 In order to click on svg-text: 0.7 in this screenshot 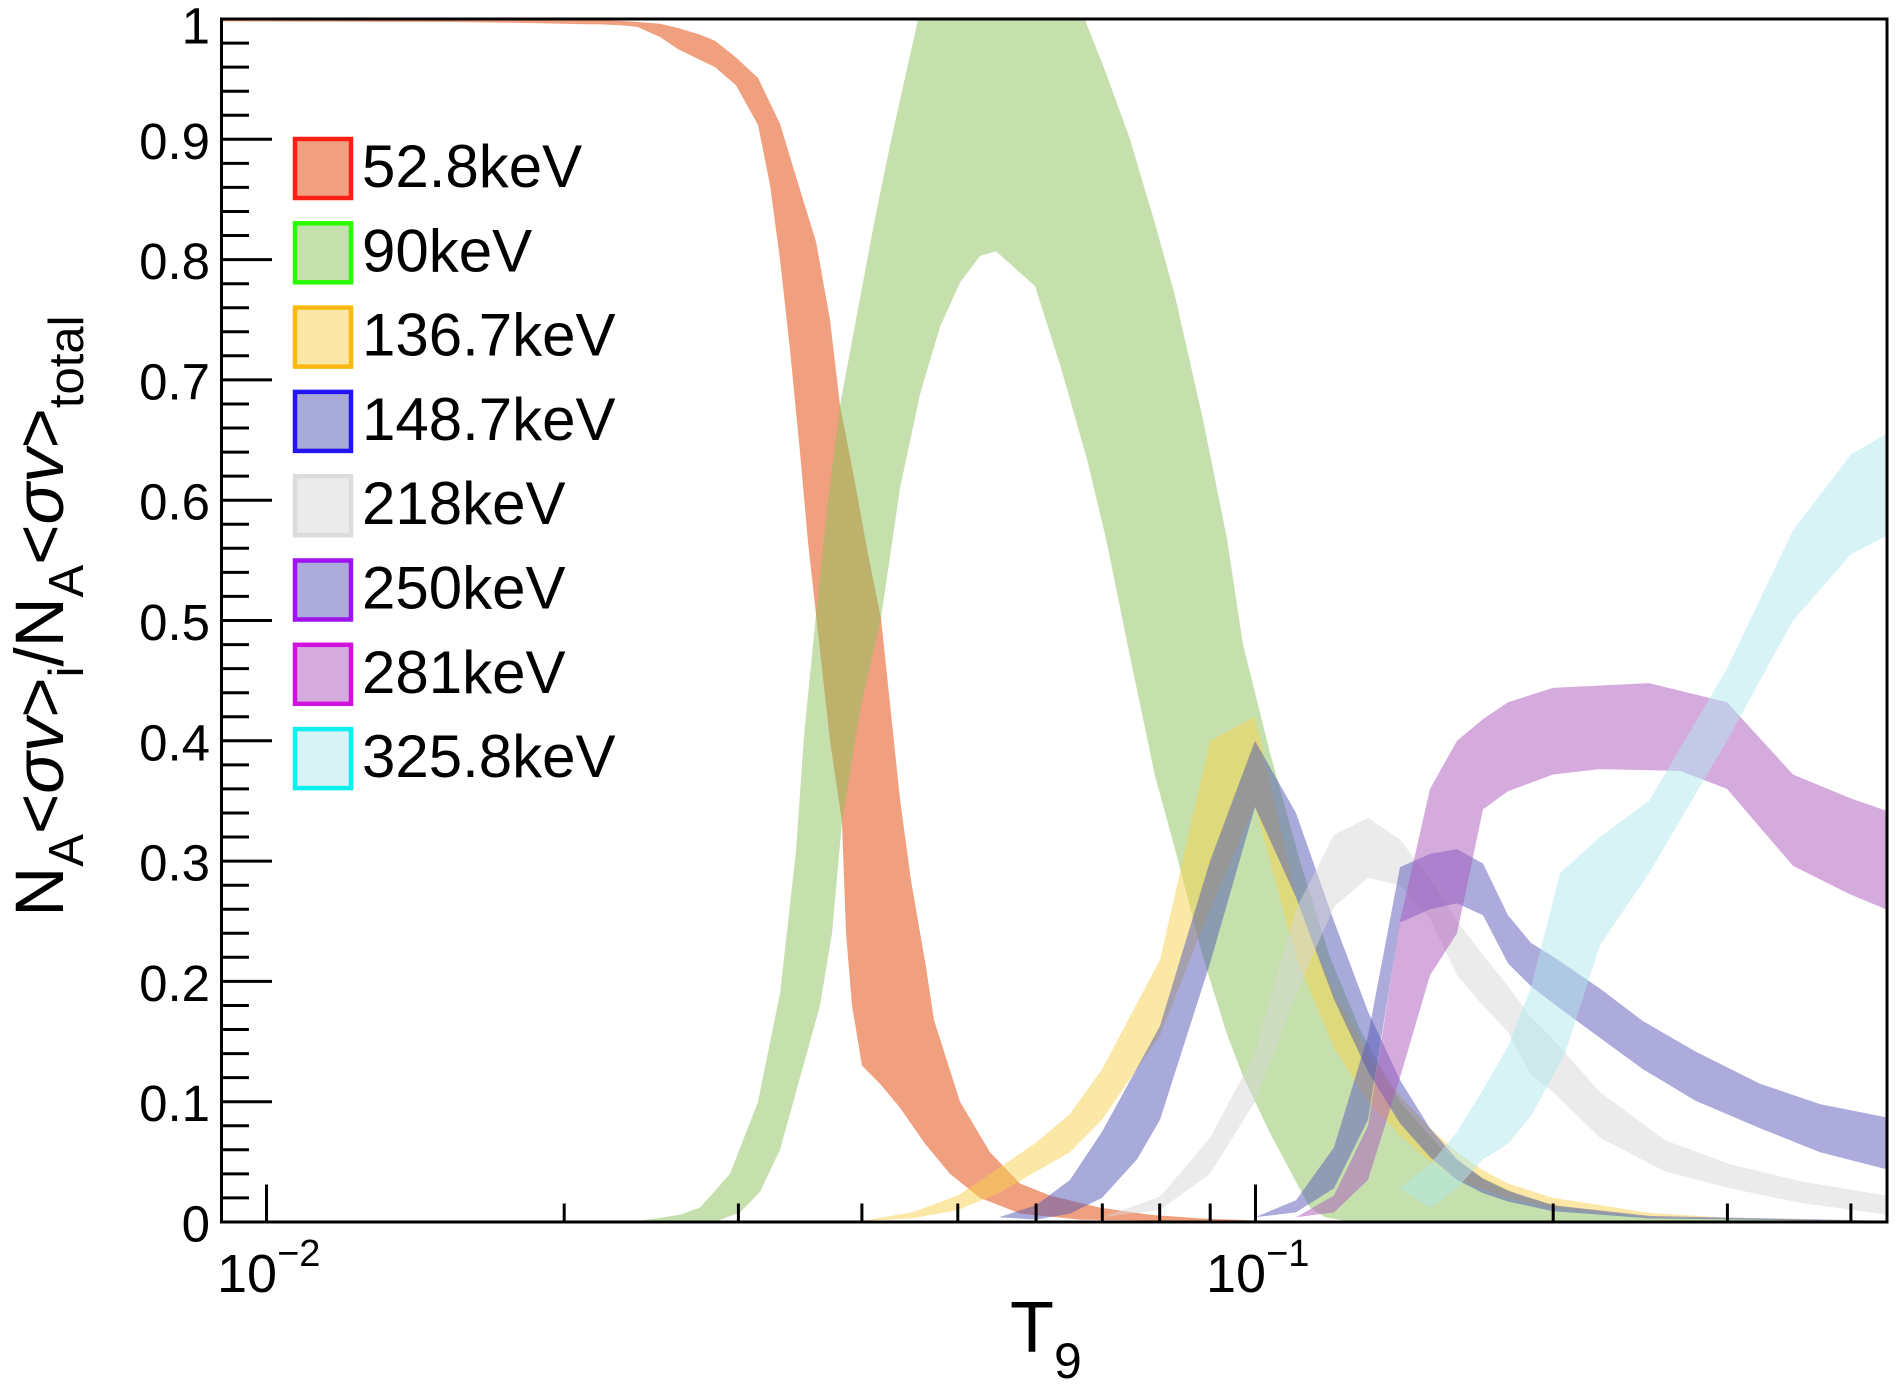, I will do `click(174, 381)`.